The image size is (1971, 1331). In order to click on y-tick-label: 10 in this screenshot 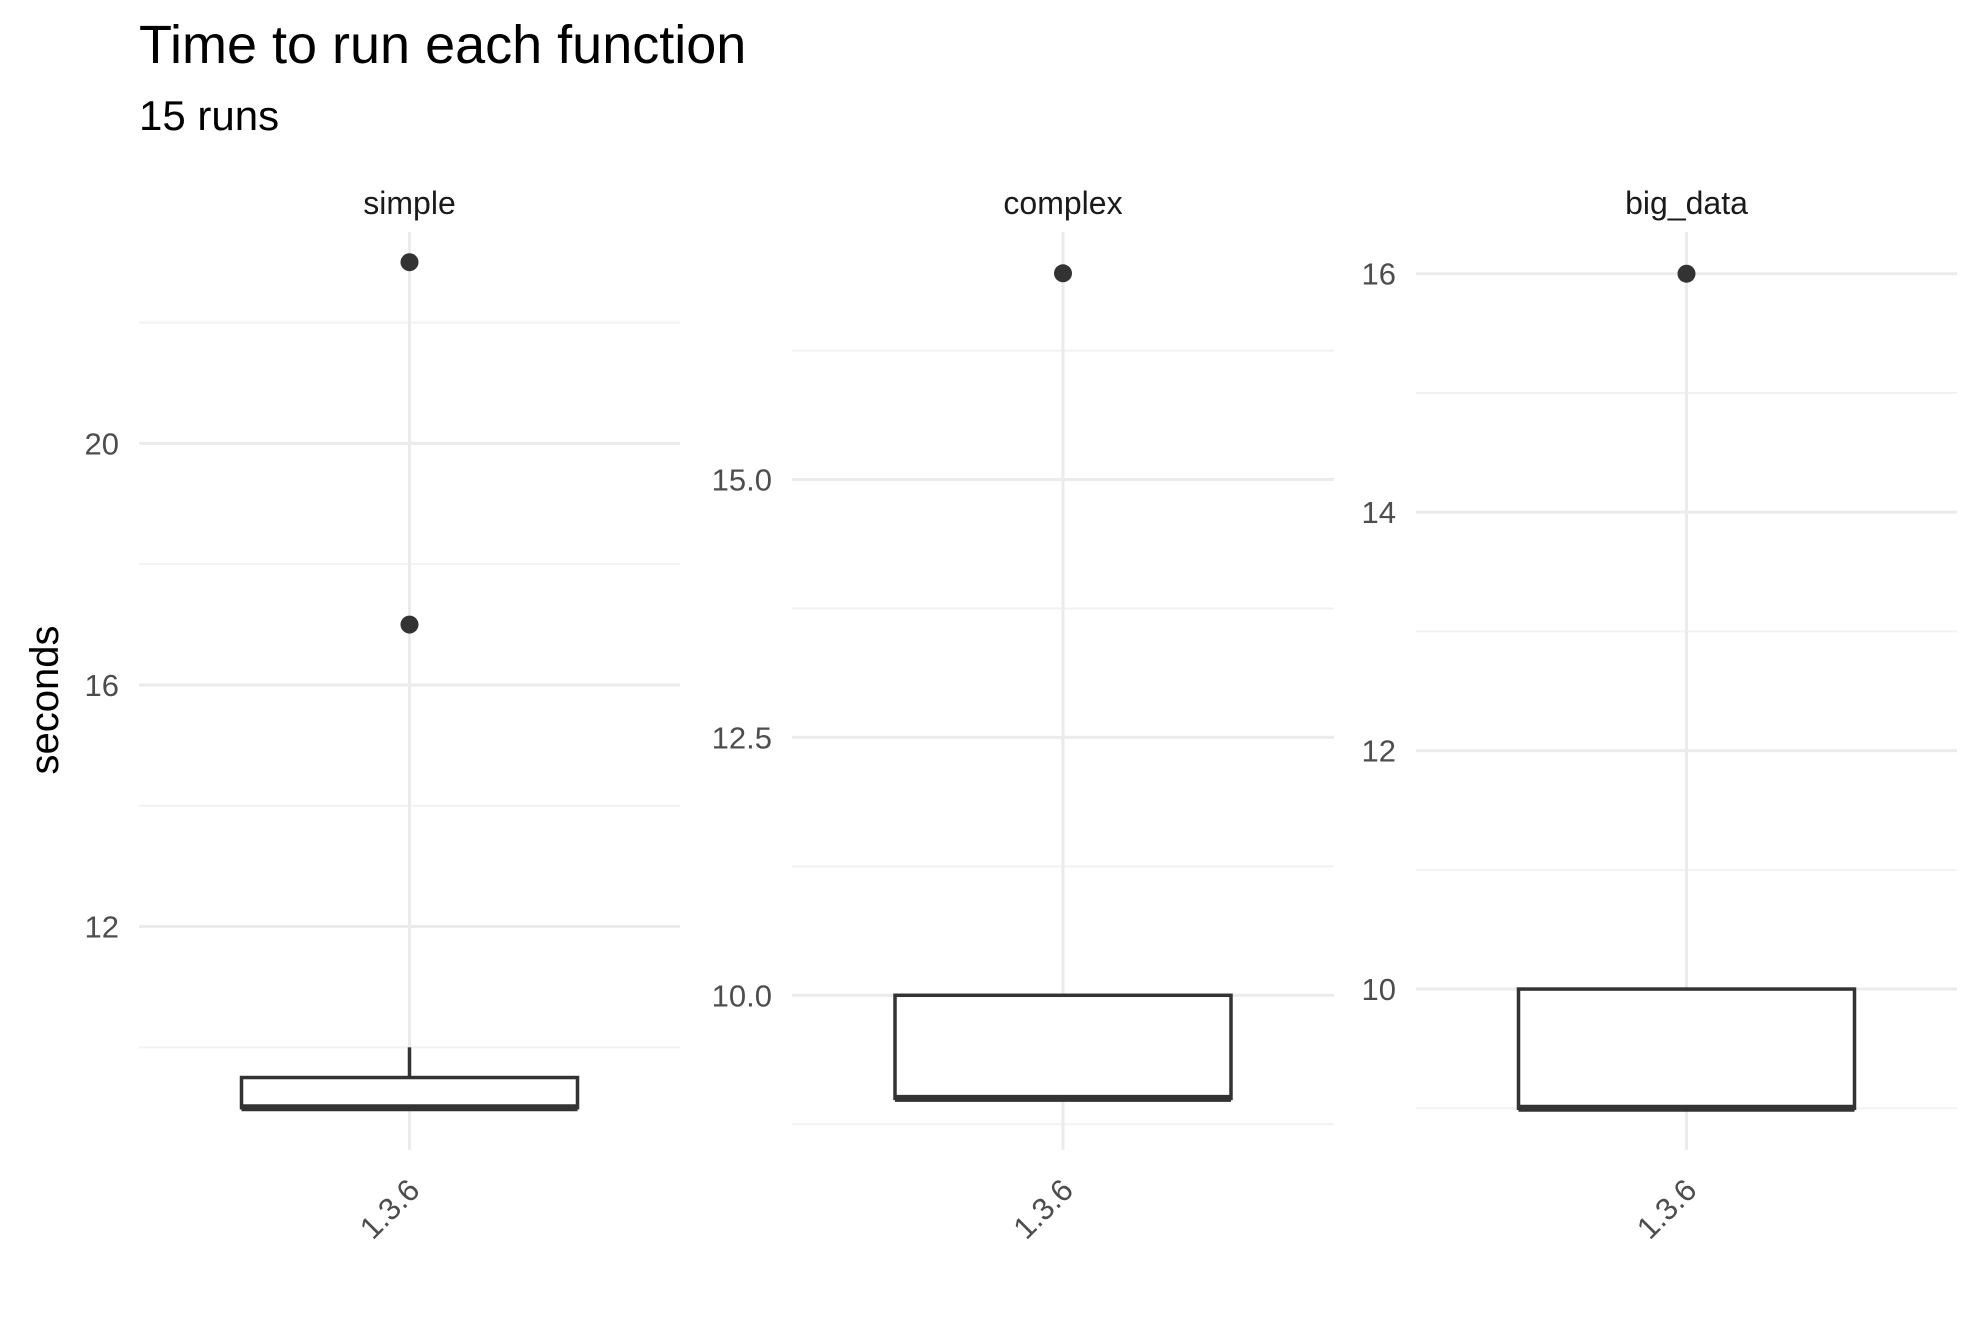, I will do `click(1379, 989)`.